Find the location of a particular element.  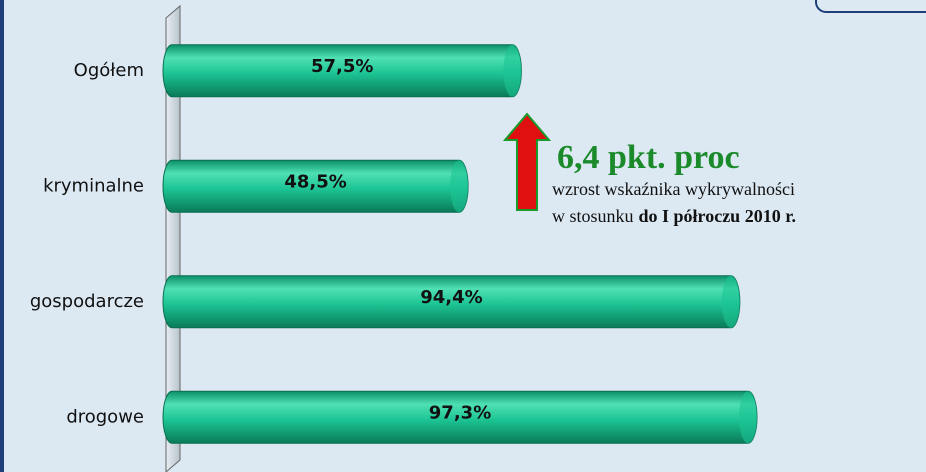

value-label: 57,5% is located at coordinates (342, 66).